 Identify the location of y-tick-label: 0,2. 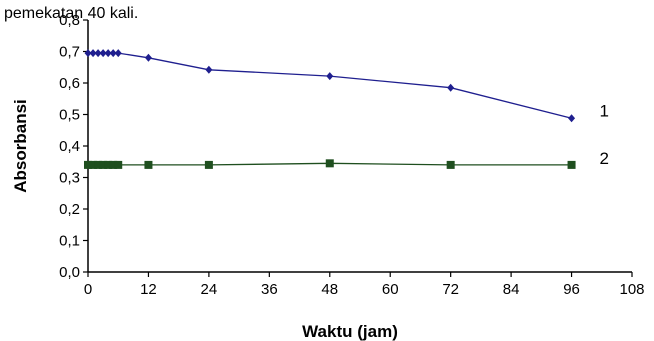
(69, 209).